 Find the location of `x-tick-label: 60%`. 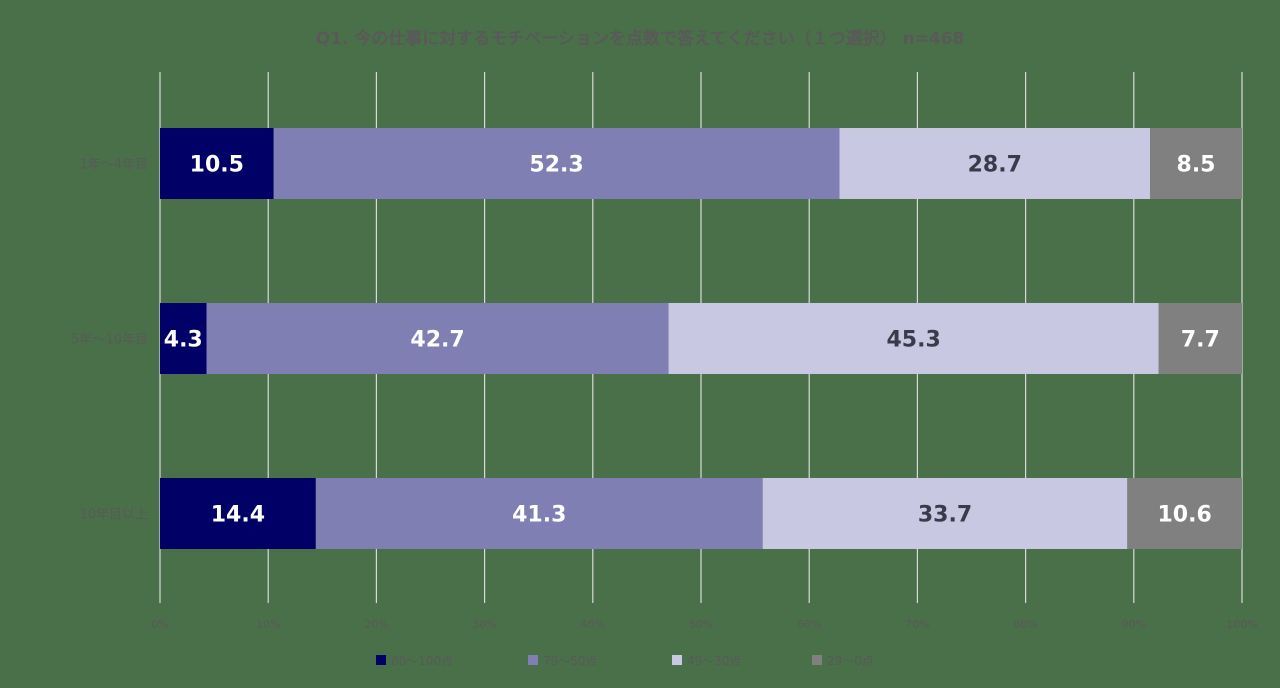

x-tick-label: 60% is located at coordinates (809, 624).